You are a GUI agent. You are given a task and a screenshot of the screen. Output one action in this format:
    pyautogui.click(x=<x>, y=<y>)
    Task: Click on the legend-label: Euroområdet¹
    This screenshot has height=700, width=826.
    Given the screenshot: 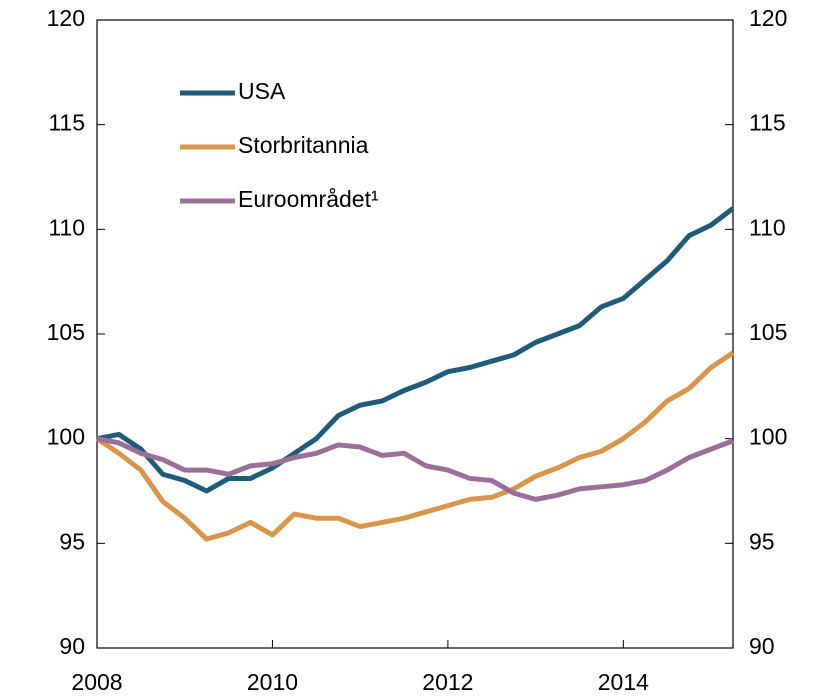 What is the action you would take?
    pyautogui.click(x=308, y=199)
    